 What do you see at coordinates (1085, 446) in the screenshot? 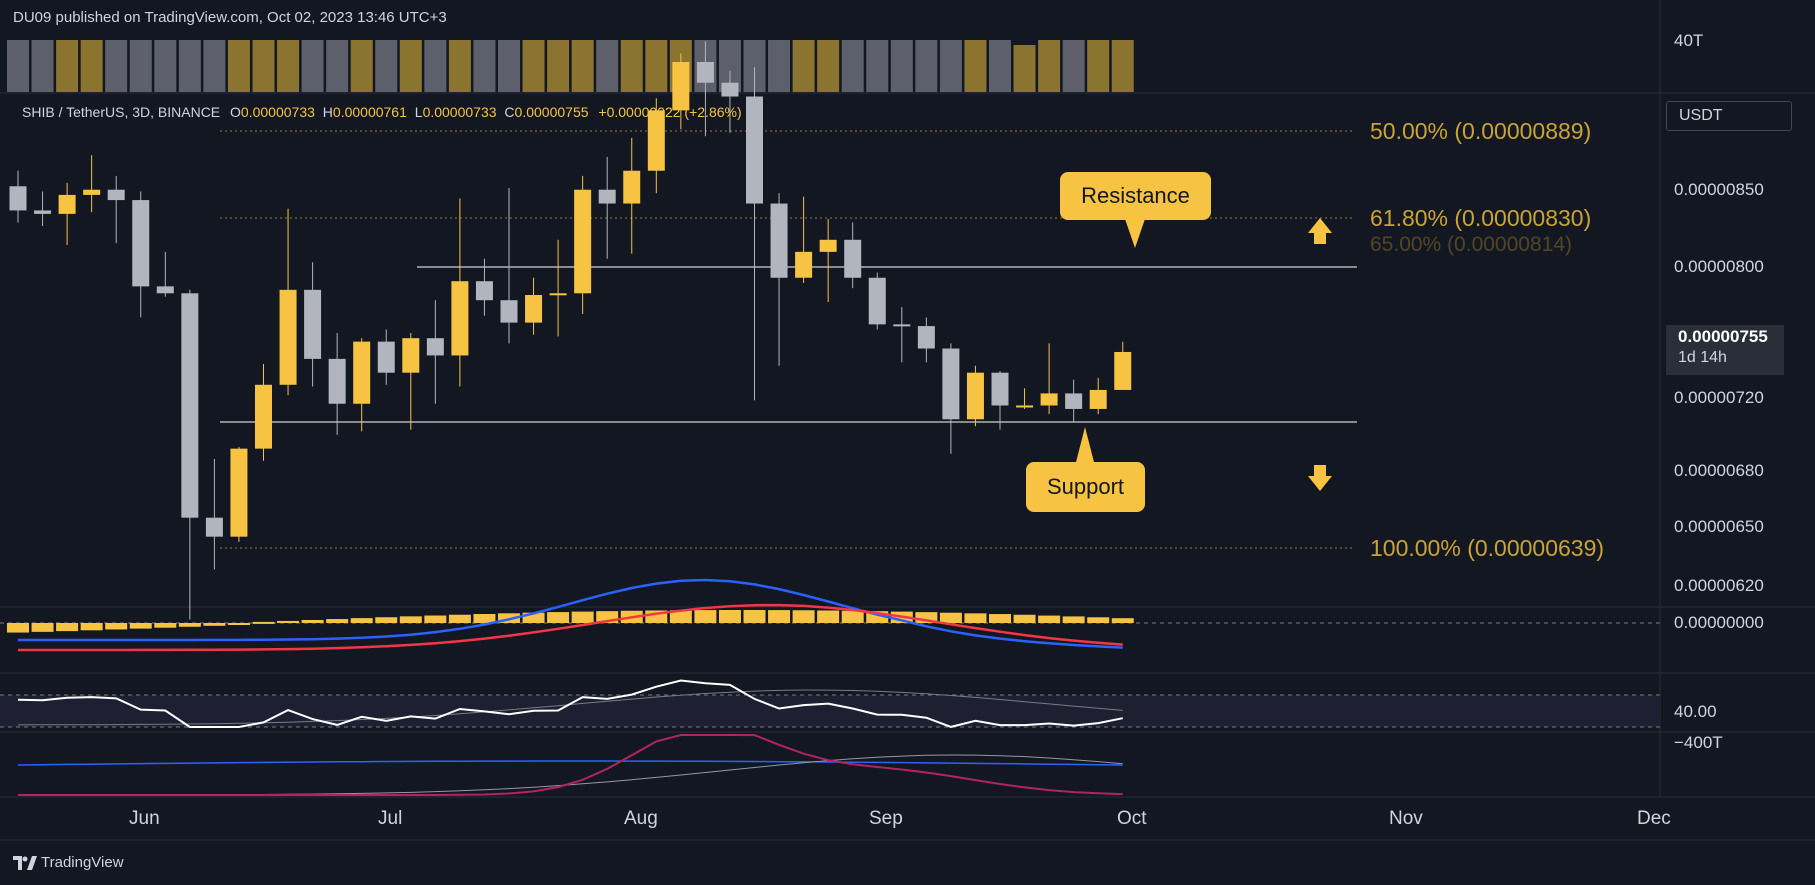
I see `support-pointer-icon` at bounding box center [1085, 446].